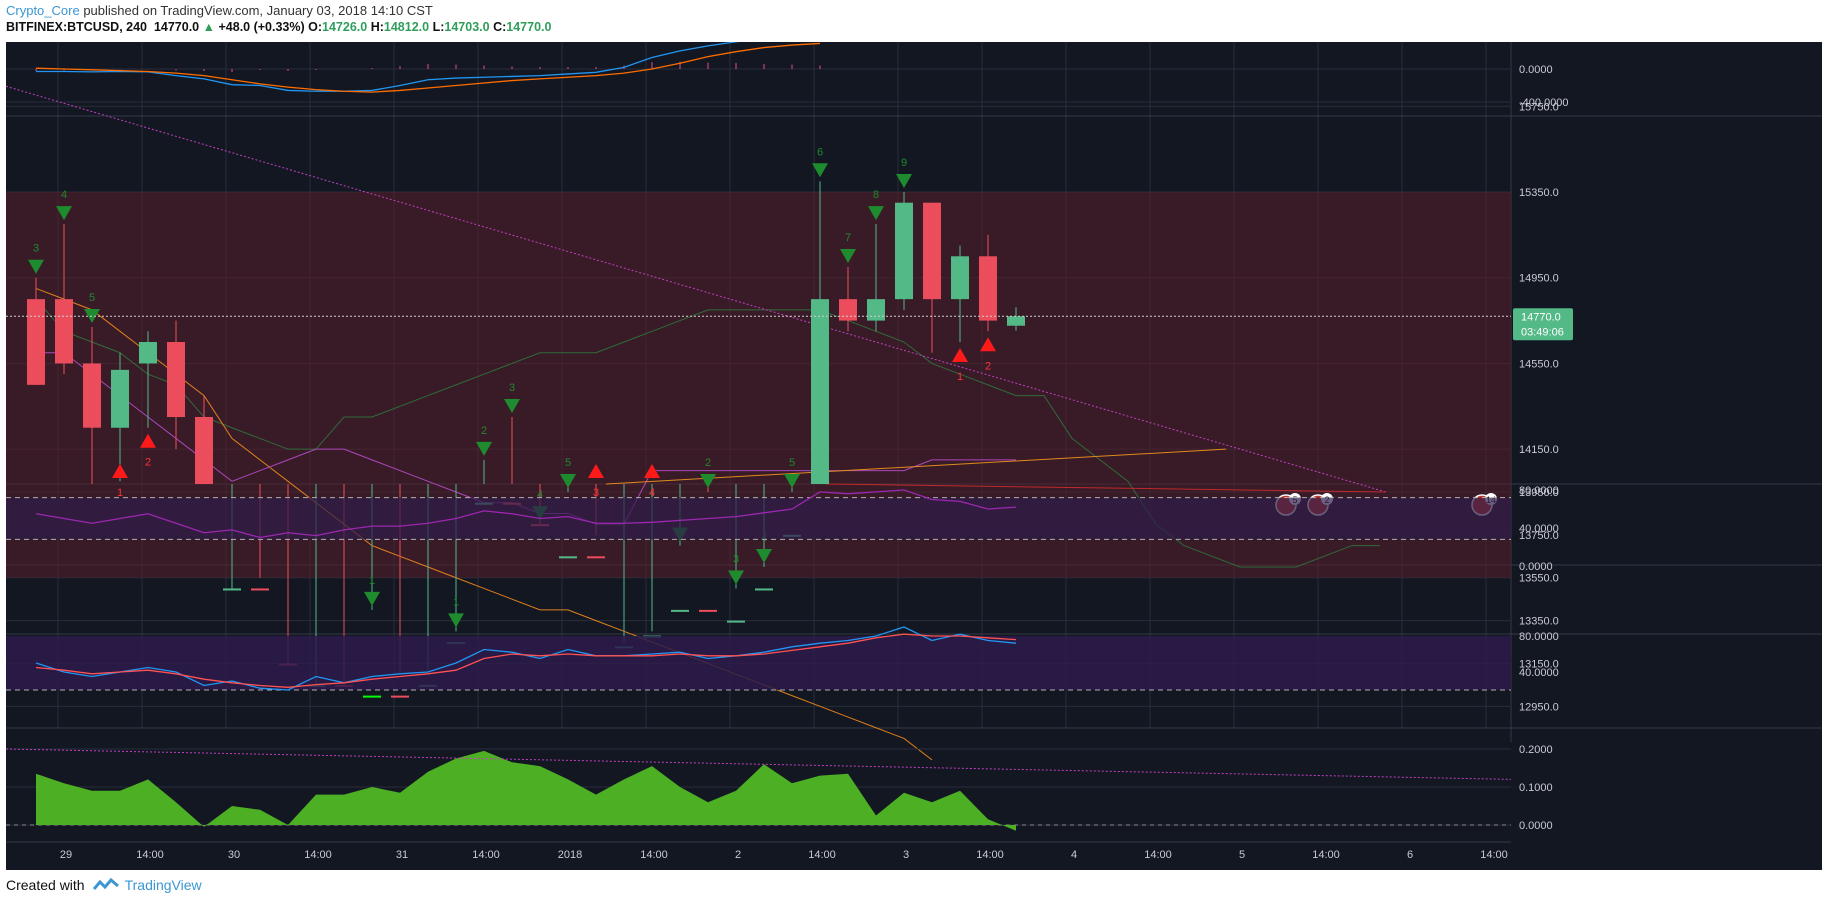 The width and height of the screenshot is (1824, 901). I want to click on x-axis-label: 29, so click(66, 855).